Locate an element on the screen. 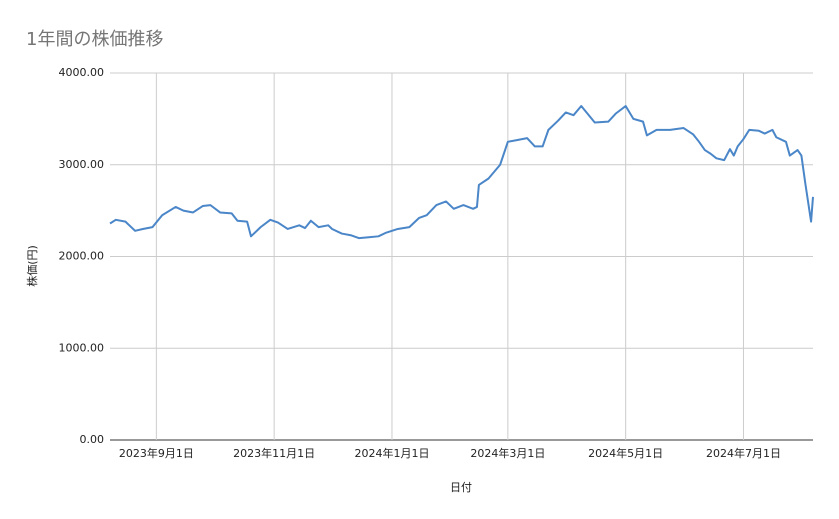 This screenshot has width=839, height=519. x-tick-label: 2023年11月1日 is located at coordinates (274, 453).